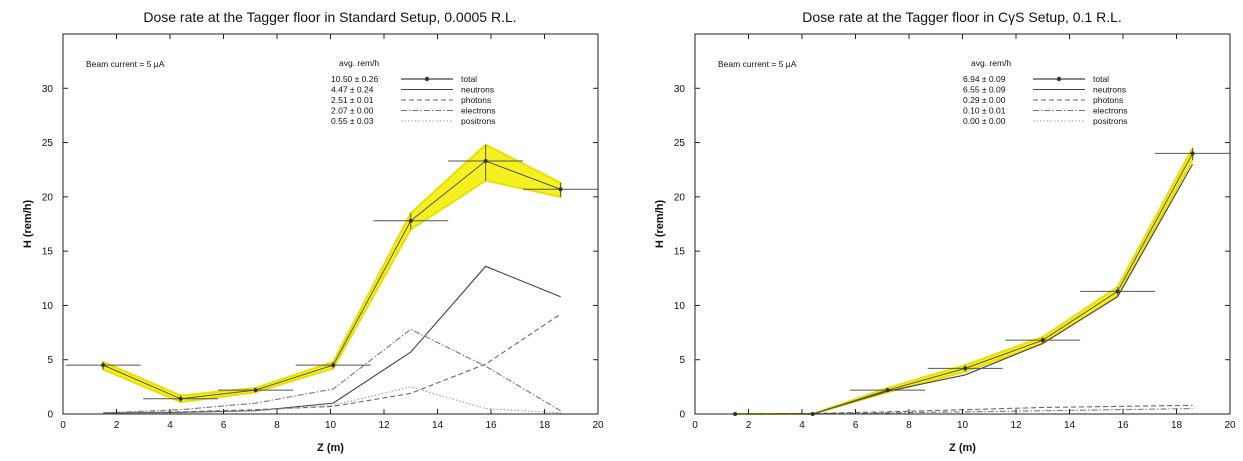  I want to click on legend-avg-value: 0.00 ± 0.00, so click(984, 121).